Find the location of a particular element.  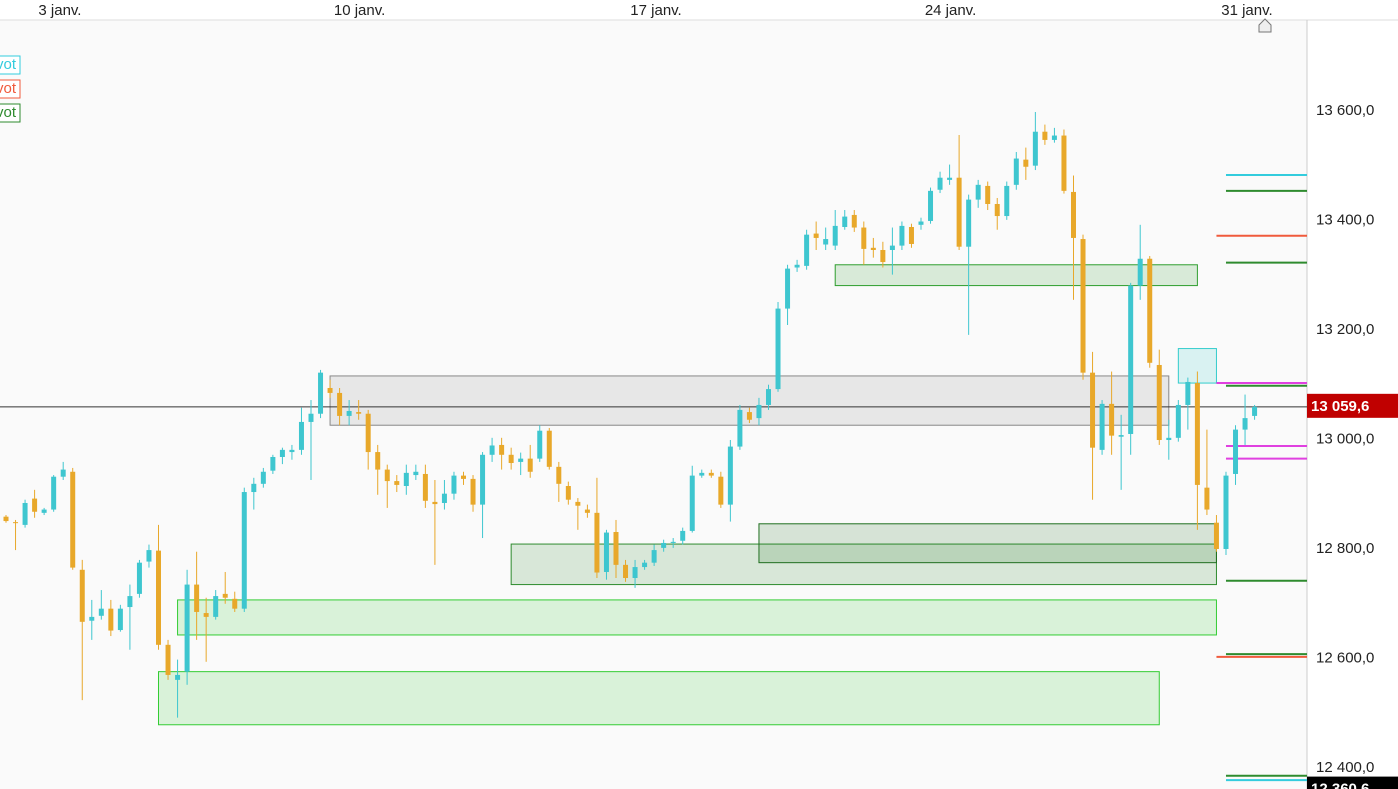

y-tick-label: 12 400,0 is located at coordinates (1345, 767).